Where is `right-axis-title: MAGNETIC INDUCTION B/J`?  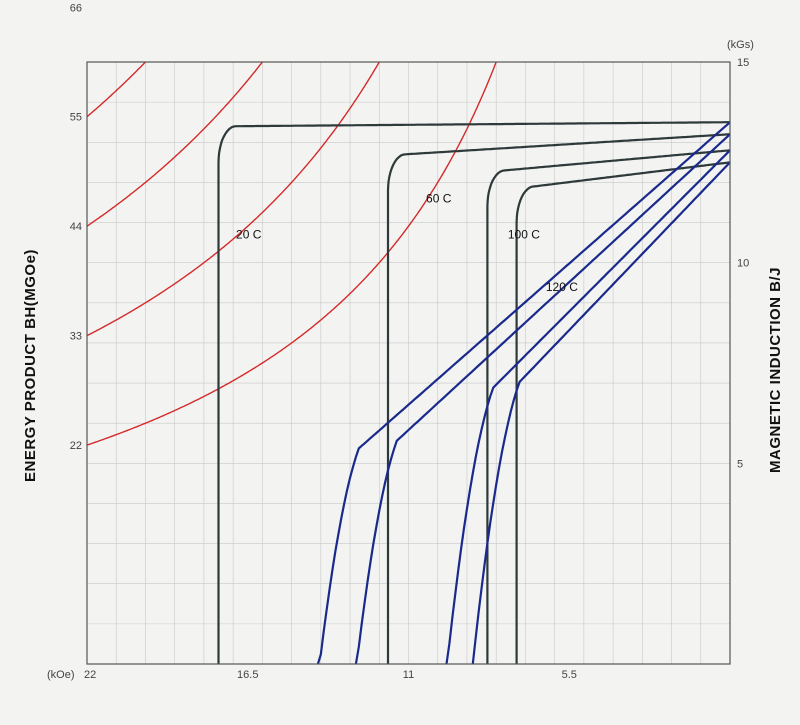
right-axis-title: MAGNETIC INDUCTION B/J is located at coordinates (775, 370).